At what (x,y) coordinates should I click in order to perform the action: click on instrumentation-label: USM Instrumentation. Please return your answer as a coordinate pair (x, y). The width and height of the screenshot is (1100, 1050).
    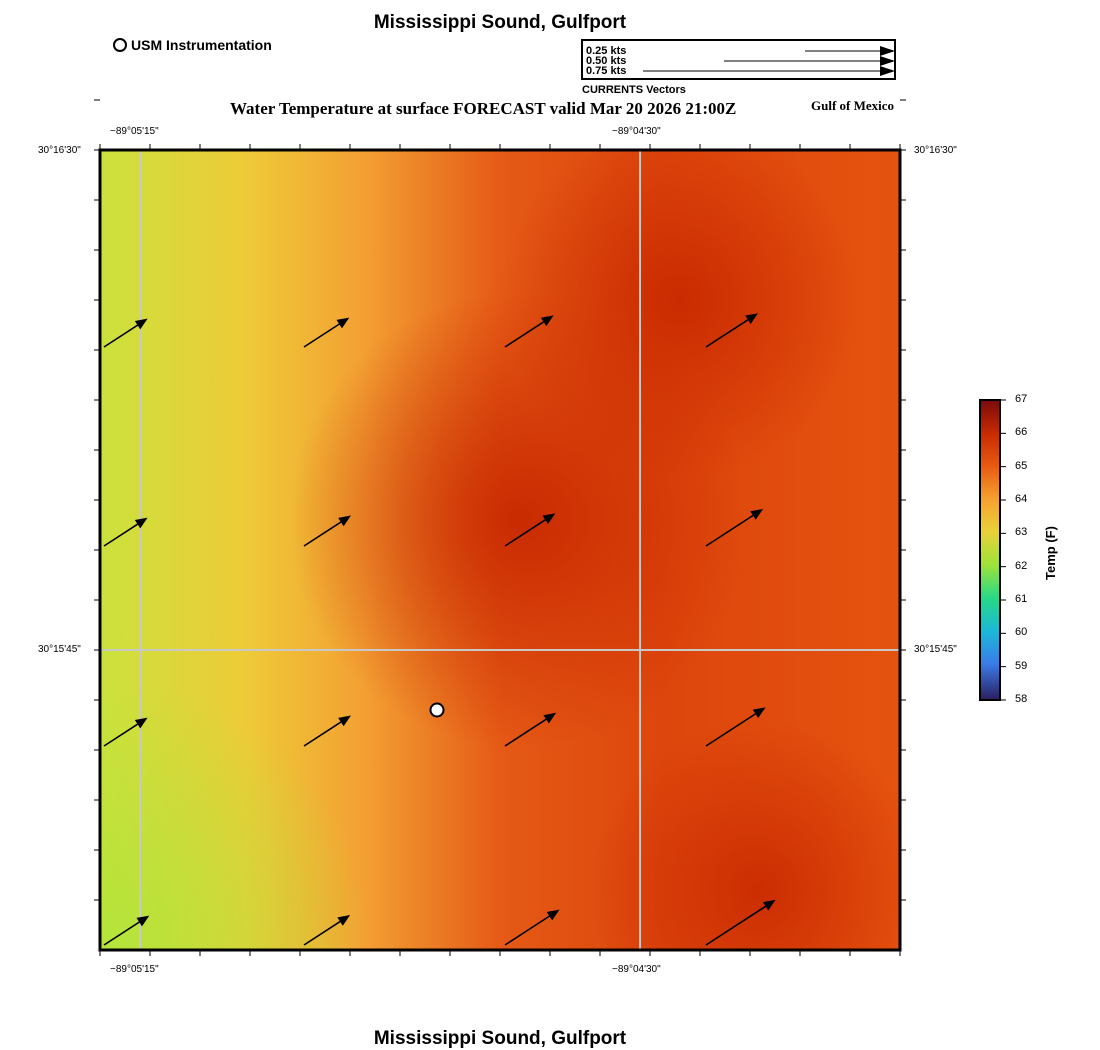
    Looking at the image, I should click on (201, 45).